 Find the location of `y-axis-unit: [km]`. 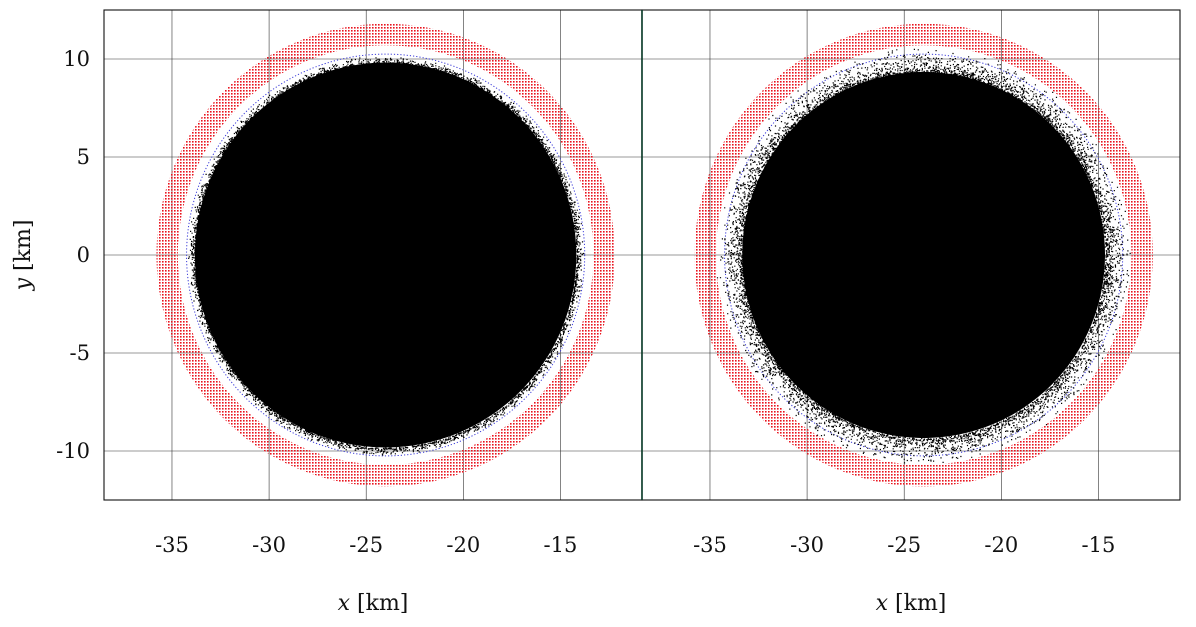

y-axis-unit: [km] is located at coordinates (23, 249).